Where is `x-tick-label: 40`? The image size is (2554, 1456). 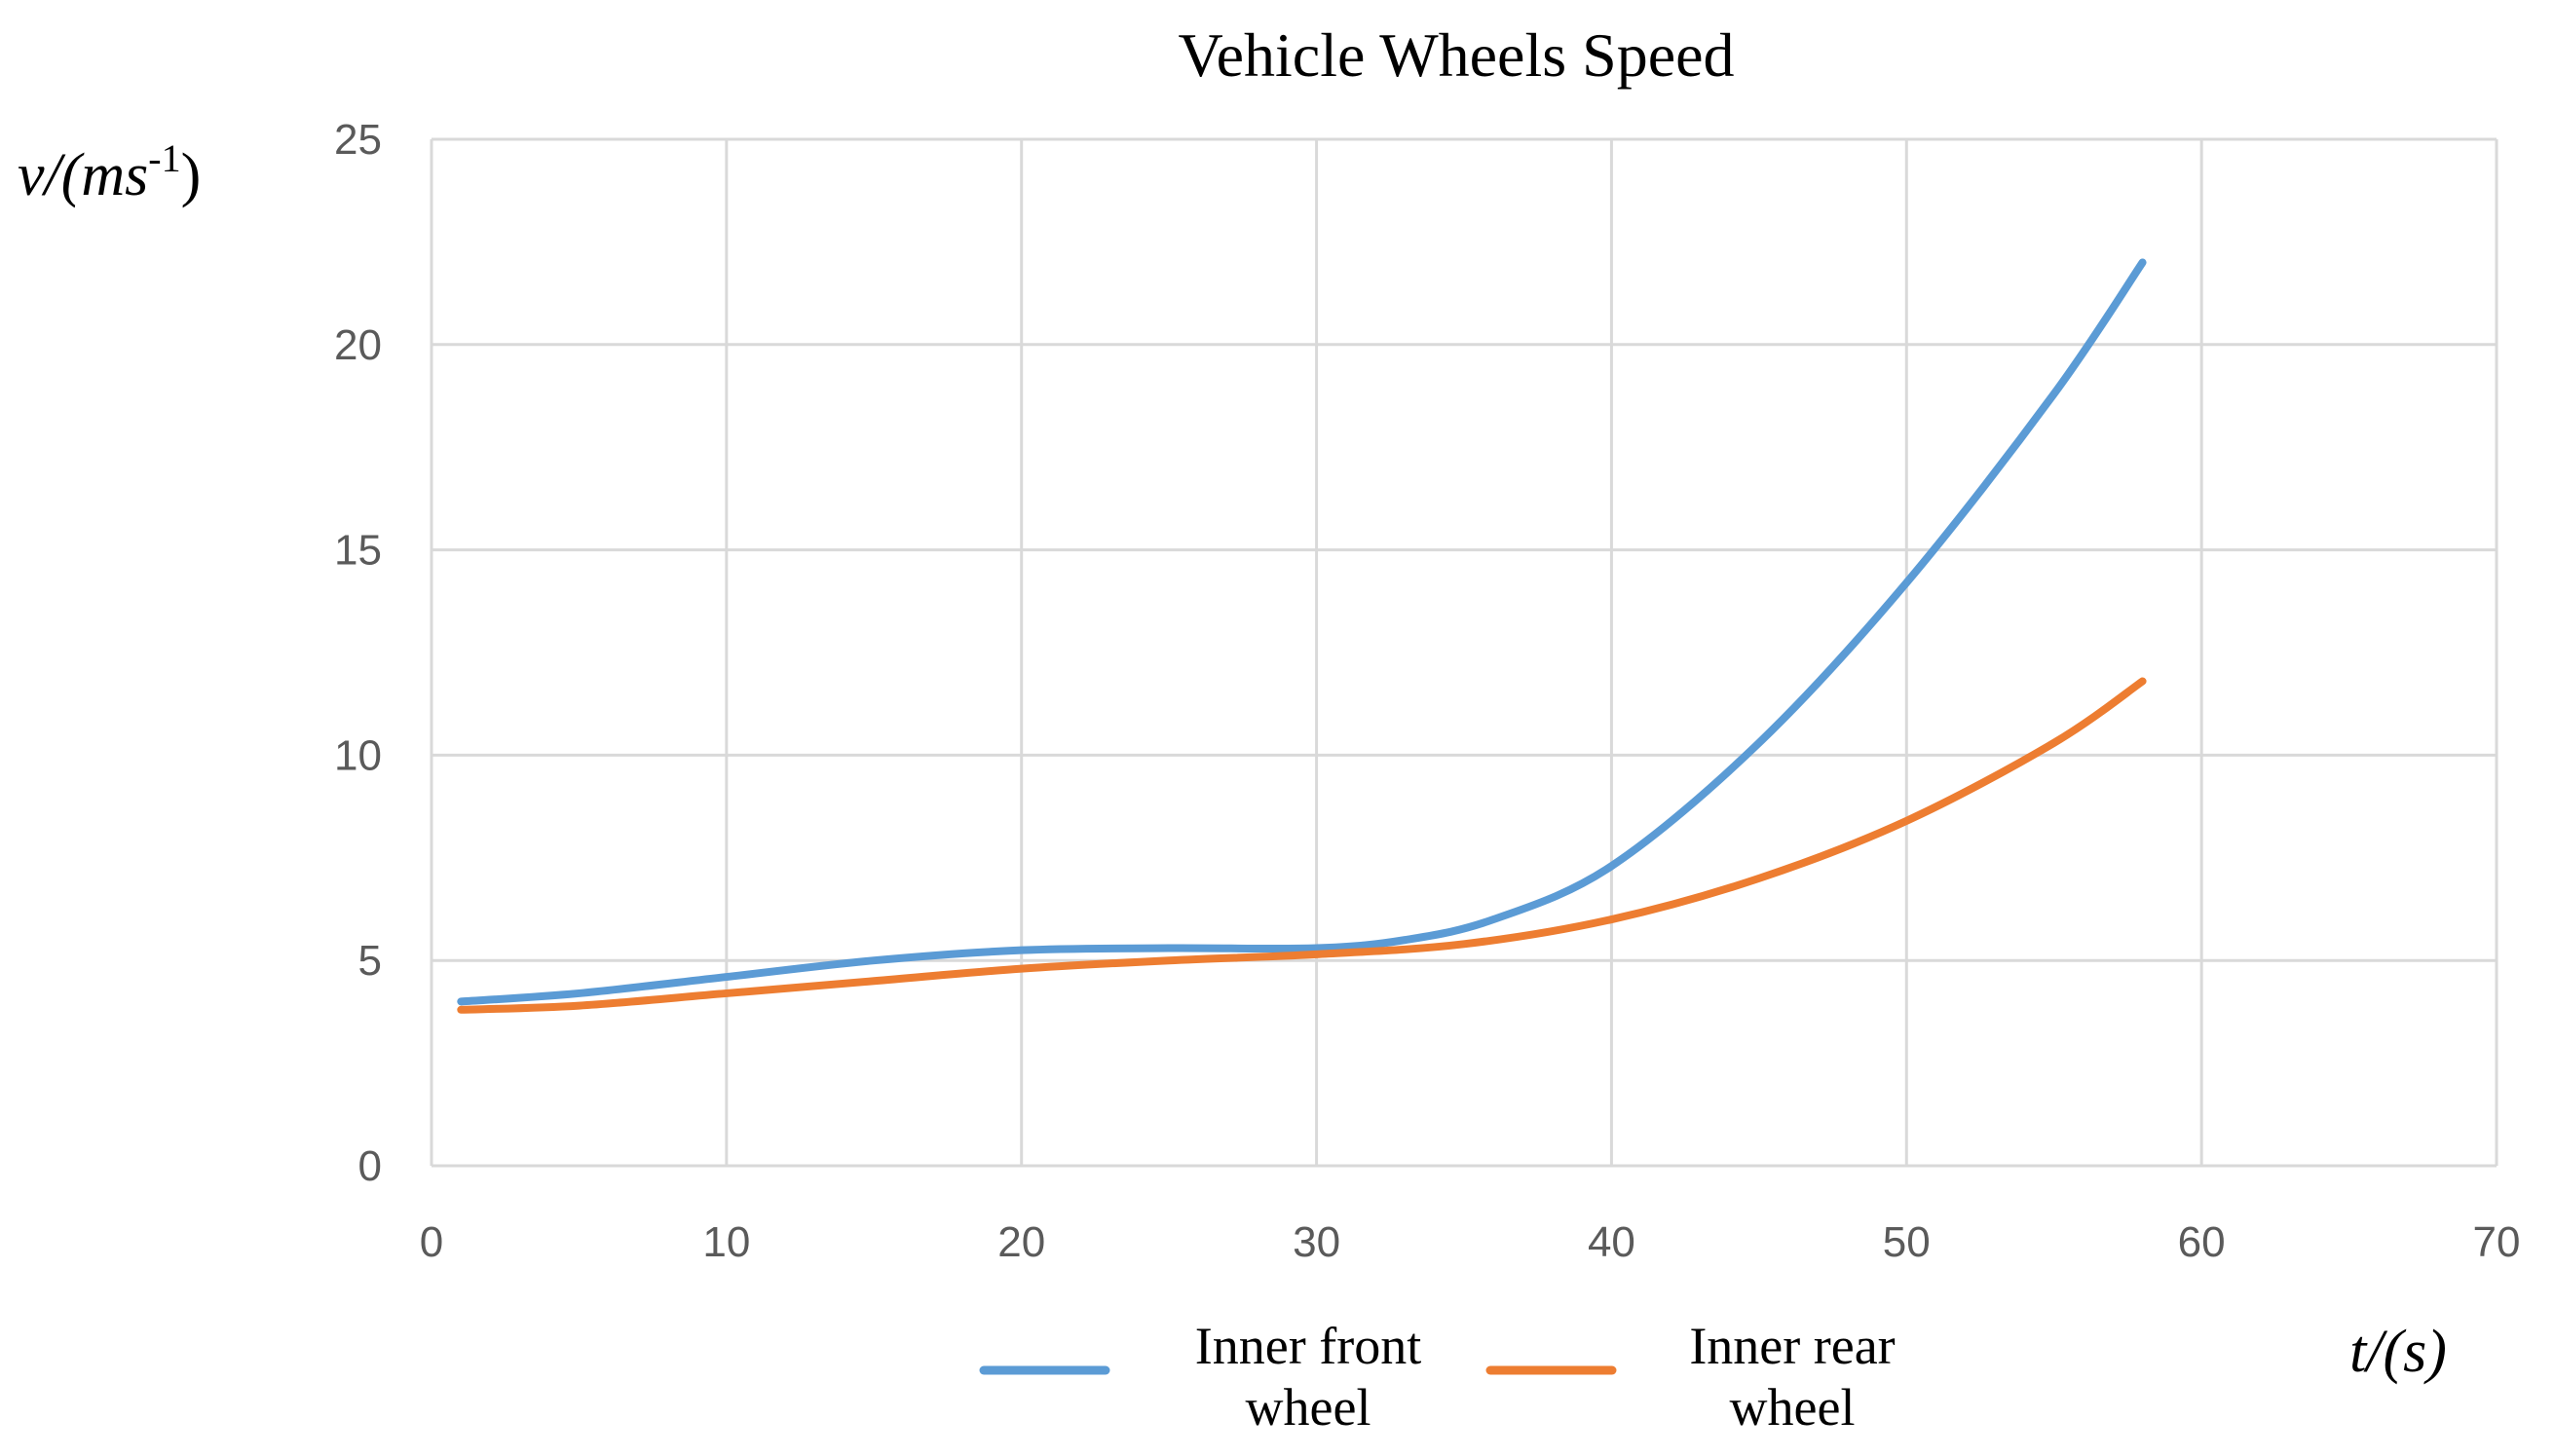 x-tick-label: 40 is located at coordinates (1611, 1242).